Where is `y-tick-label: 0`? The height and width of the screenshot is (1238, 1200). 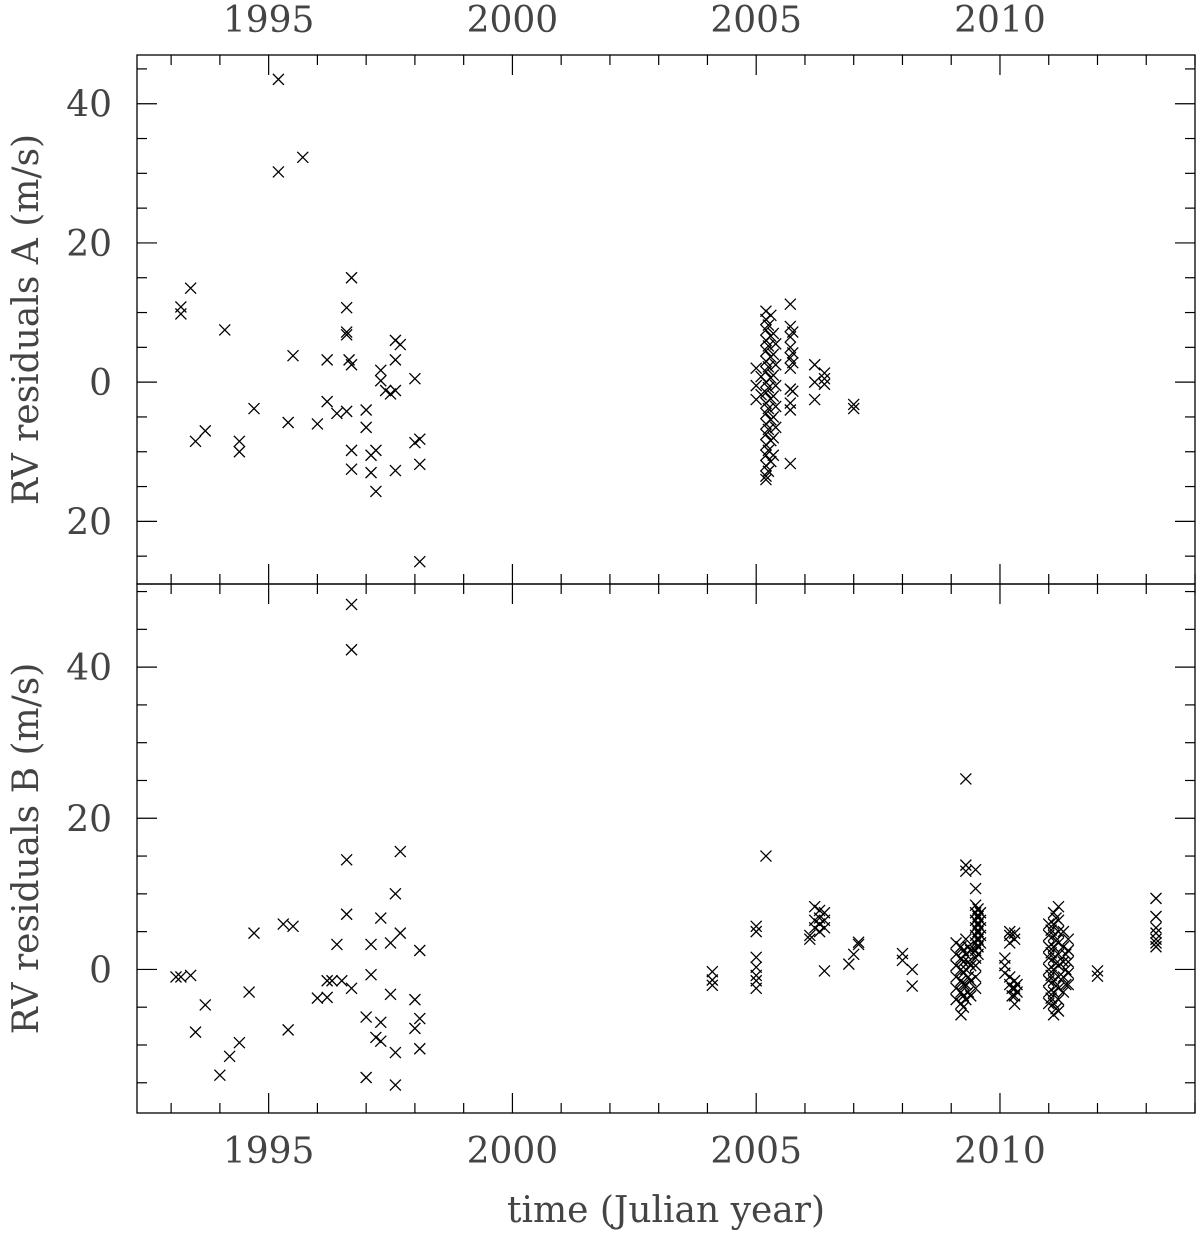 y-tick-label: 0 is located at coordinates (100, 383).